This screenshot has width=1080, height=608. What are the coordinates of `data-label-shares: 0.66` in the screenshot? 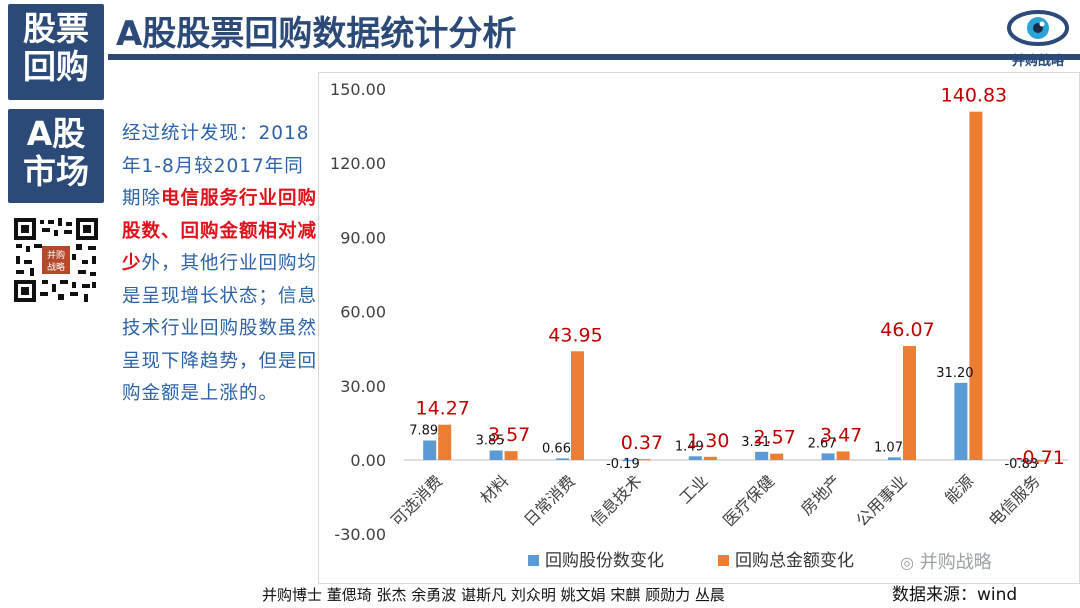 It's located at (556, 448).